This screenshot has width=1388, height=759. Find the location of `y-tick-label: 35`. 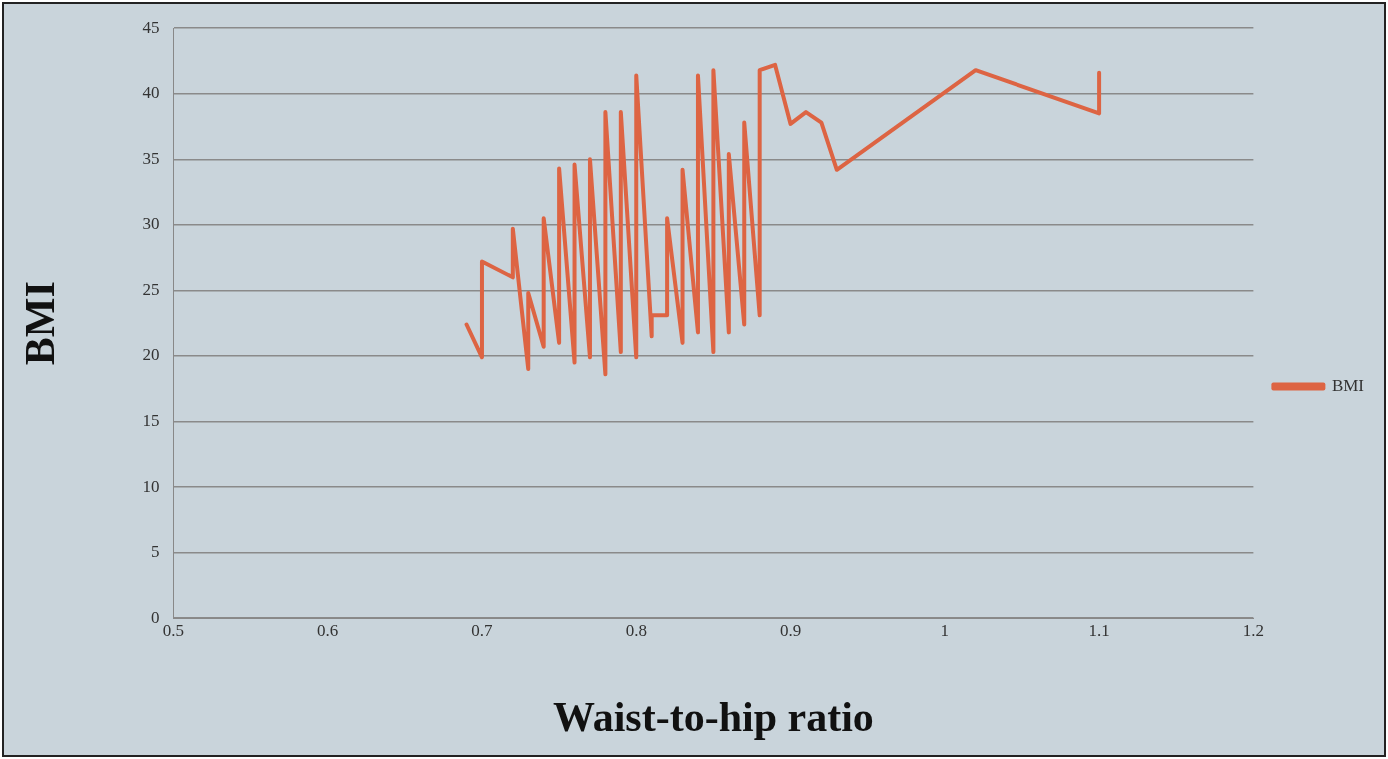

y-tick-label: 35 is located at coordinates (151, 158).